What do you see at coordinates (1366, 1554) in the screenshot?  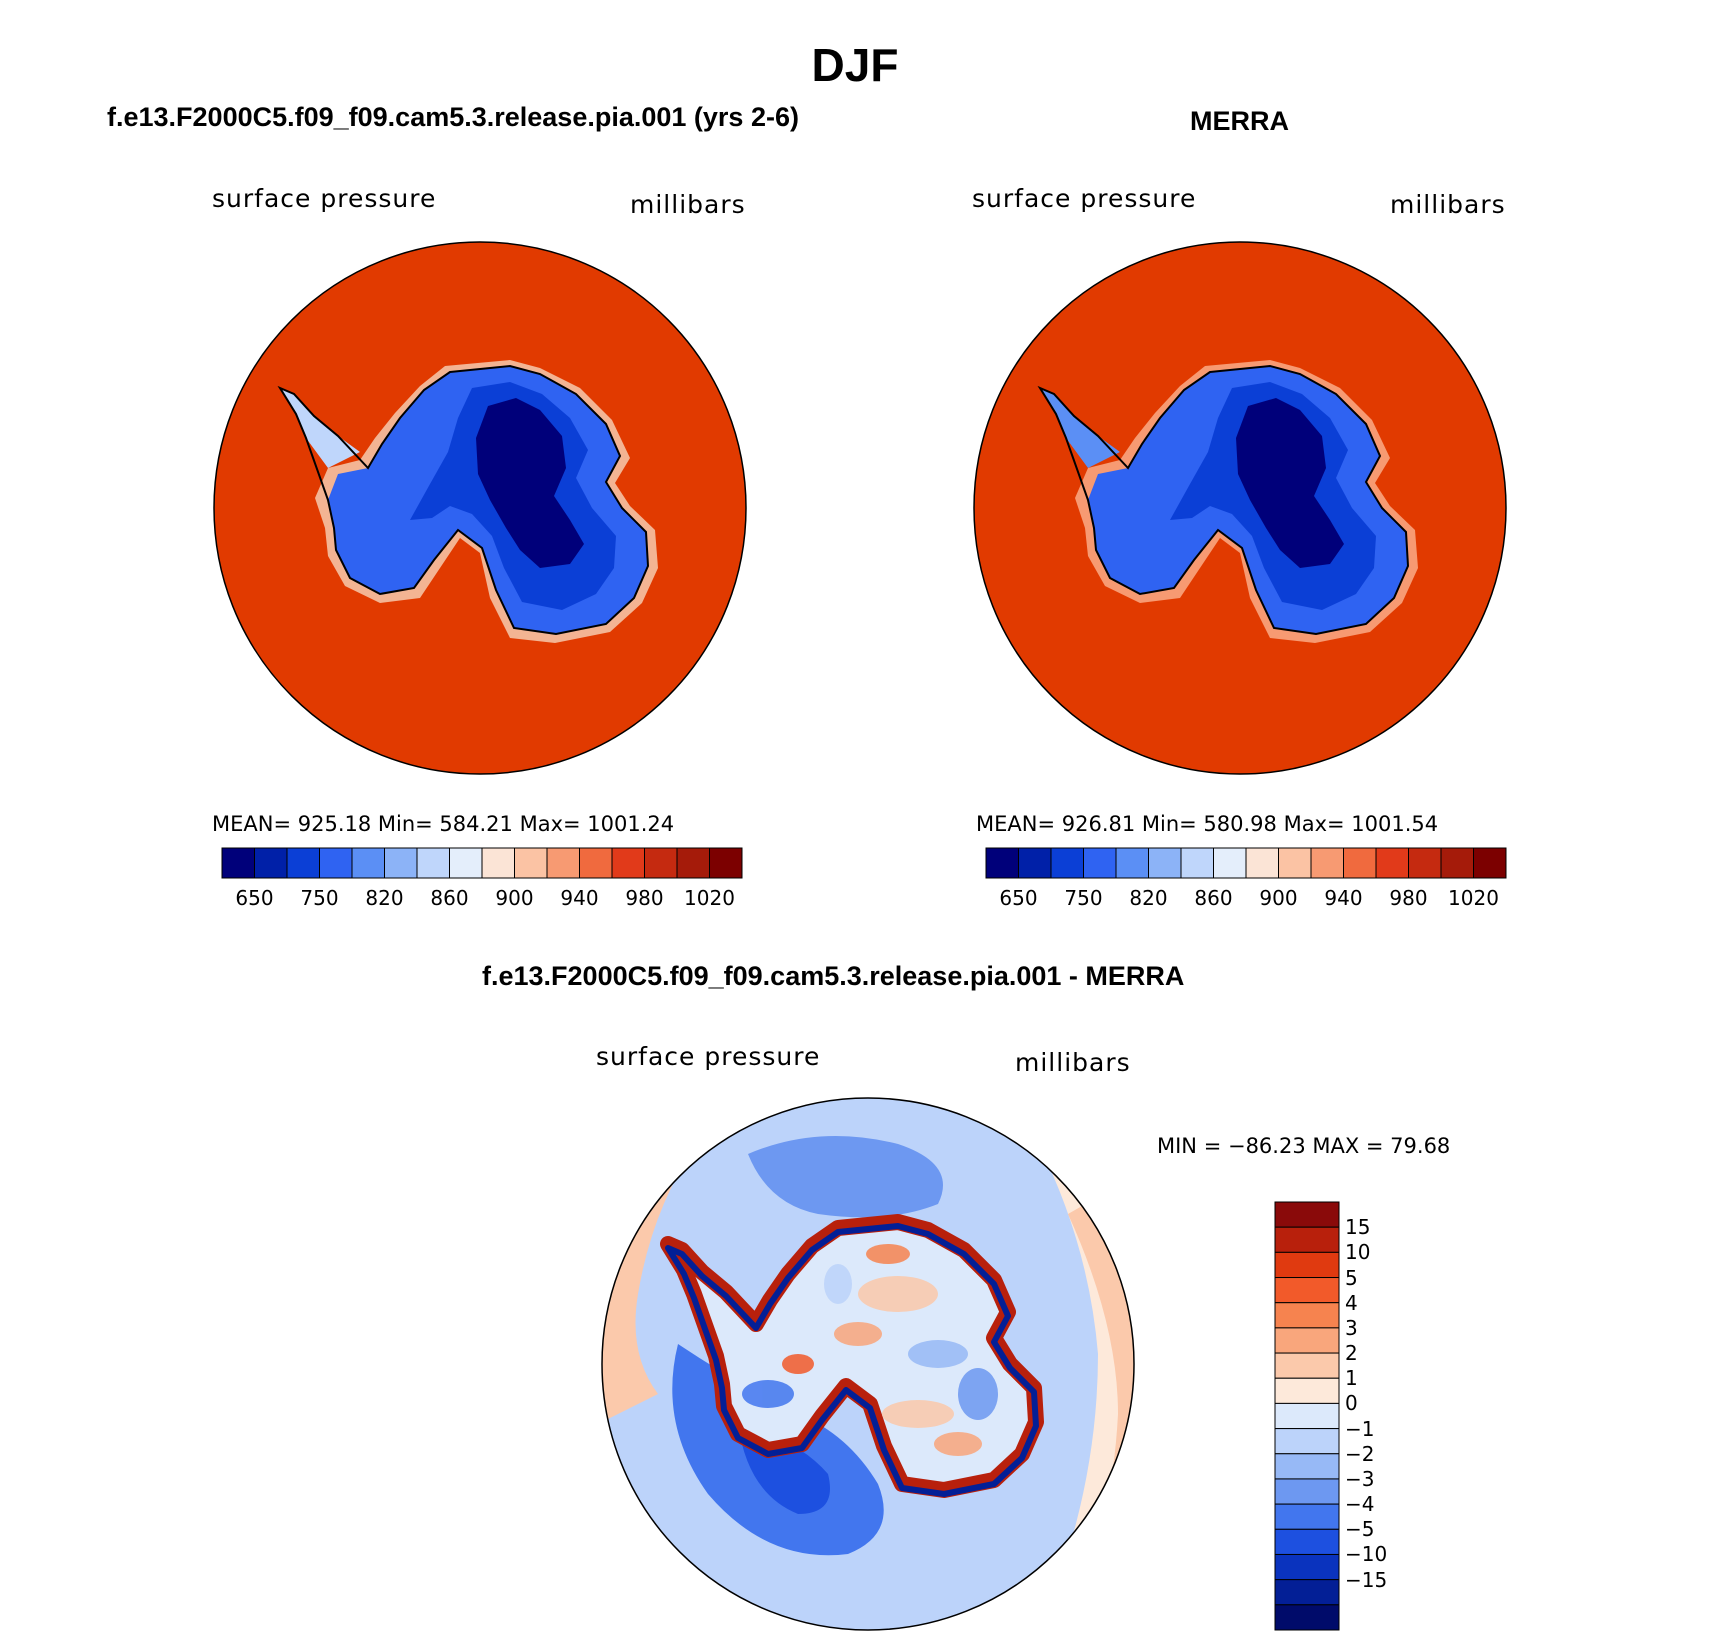 I see `colorbar-tick-label: −10` at bounding box center [1366, 1554].